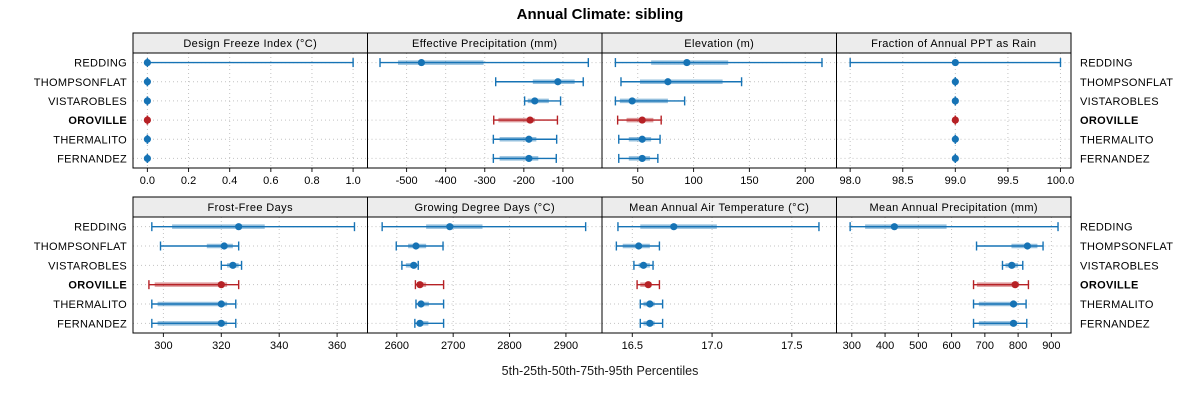 The image size is (1200, 400). I want to click on axis-tick-label: 700, so click(985, 346).